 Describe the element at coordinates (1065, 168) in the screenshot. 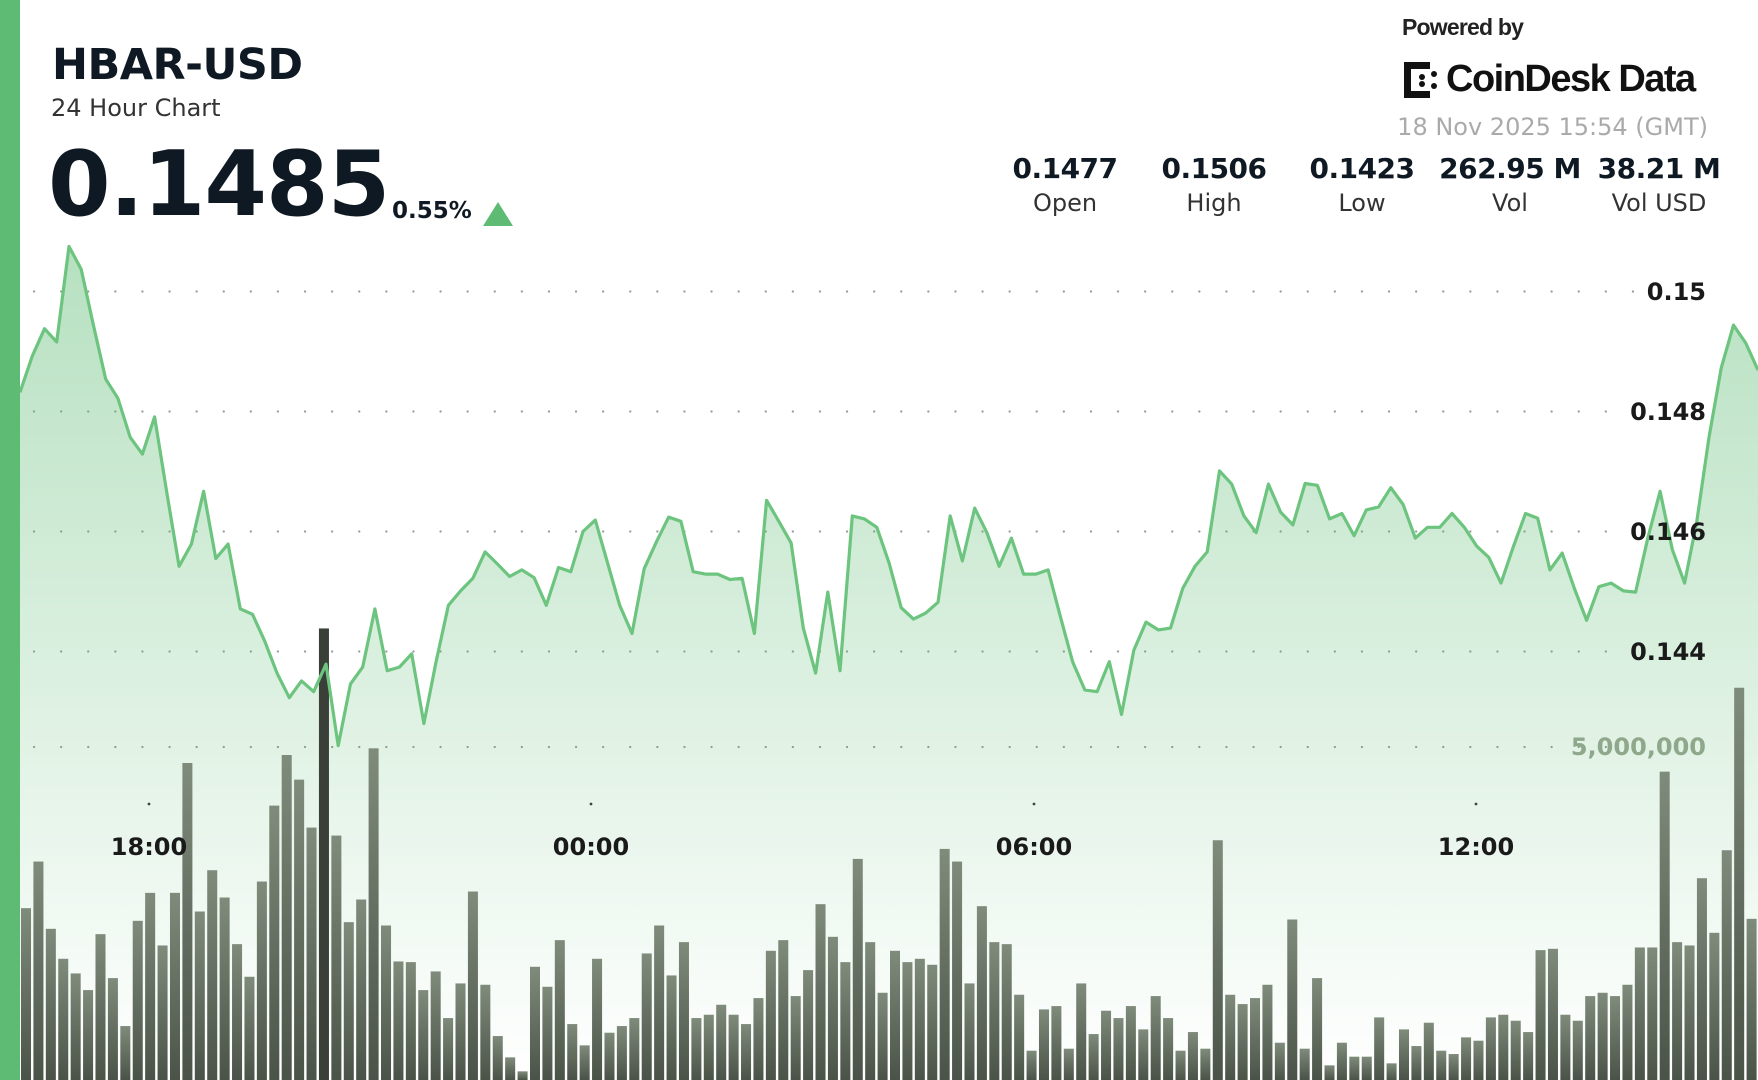

I see `stat-value: 0.1477` at that location.